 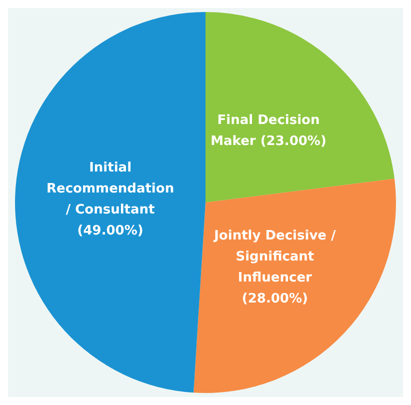 I want to click on slice-label: Final Decision Maker (23.00%), so click(x=268, y=130).